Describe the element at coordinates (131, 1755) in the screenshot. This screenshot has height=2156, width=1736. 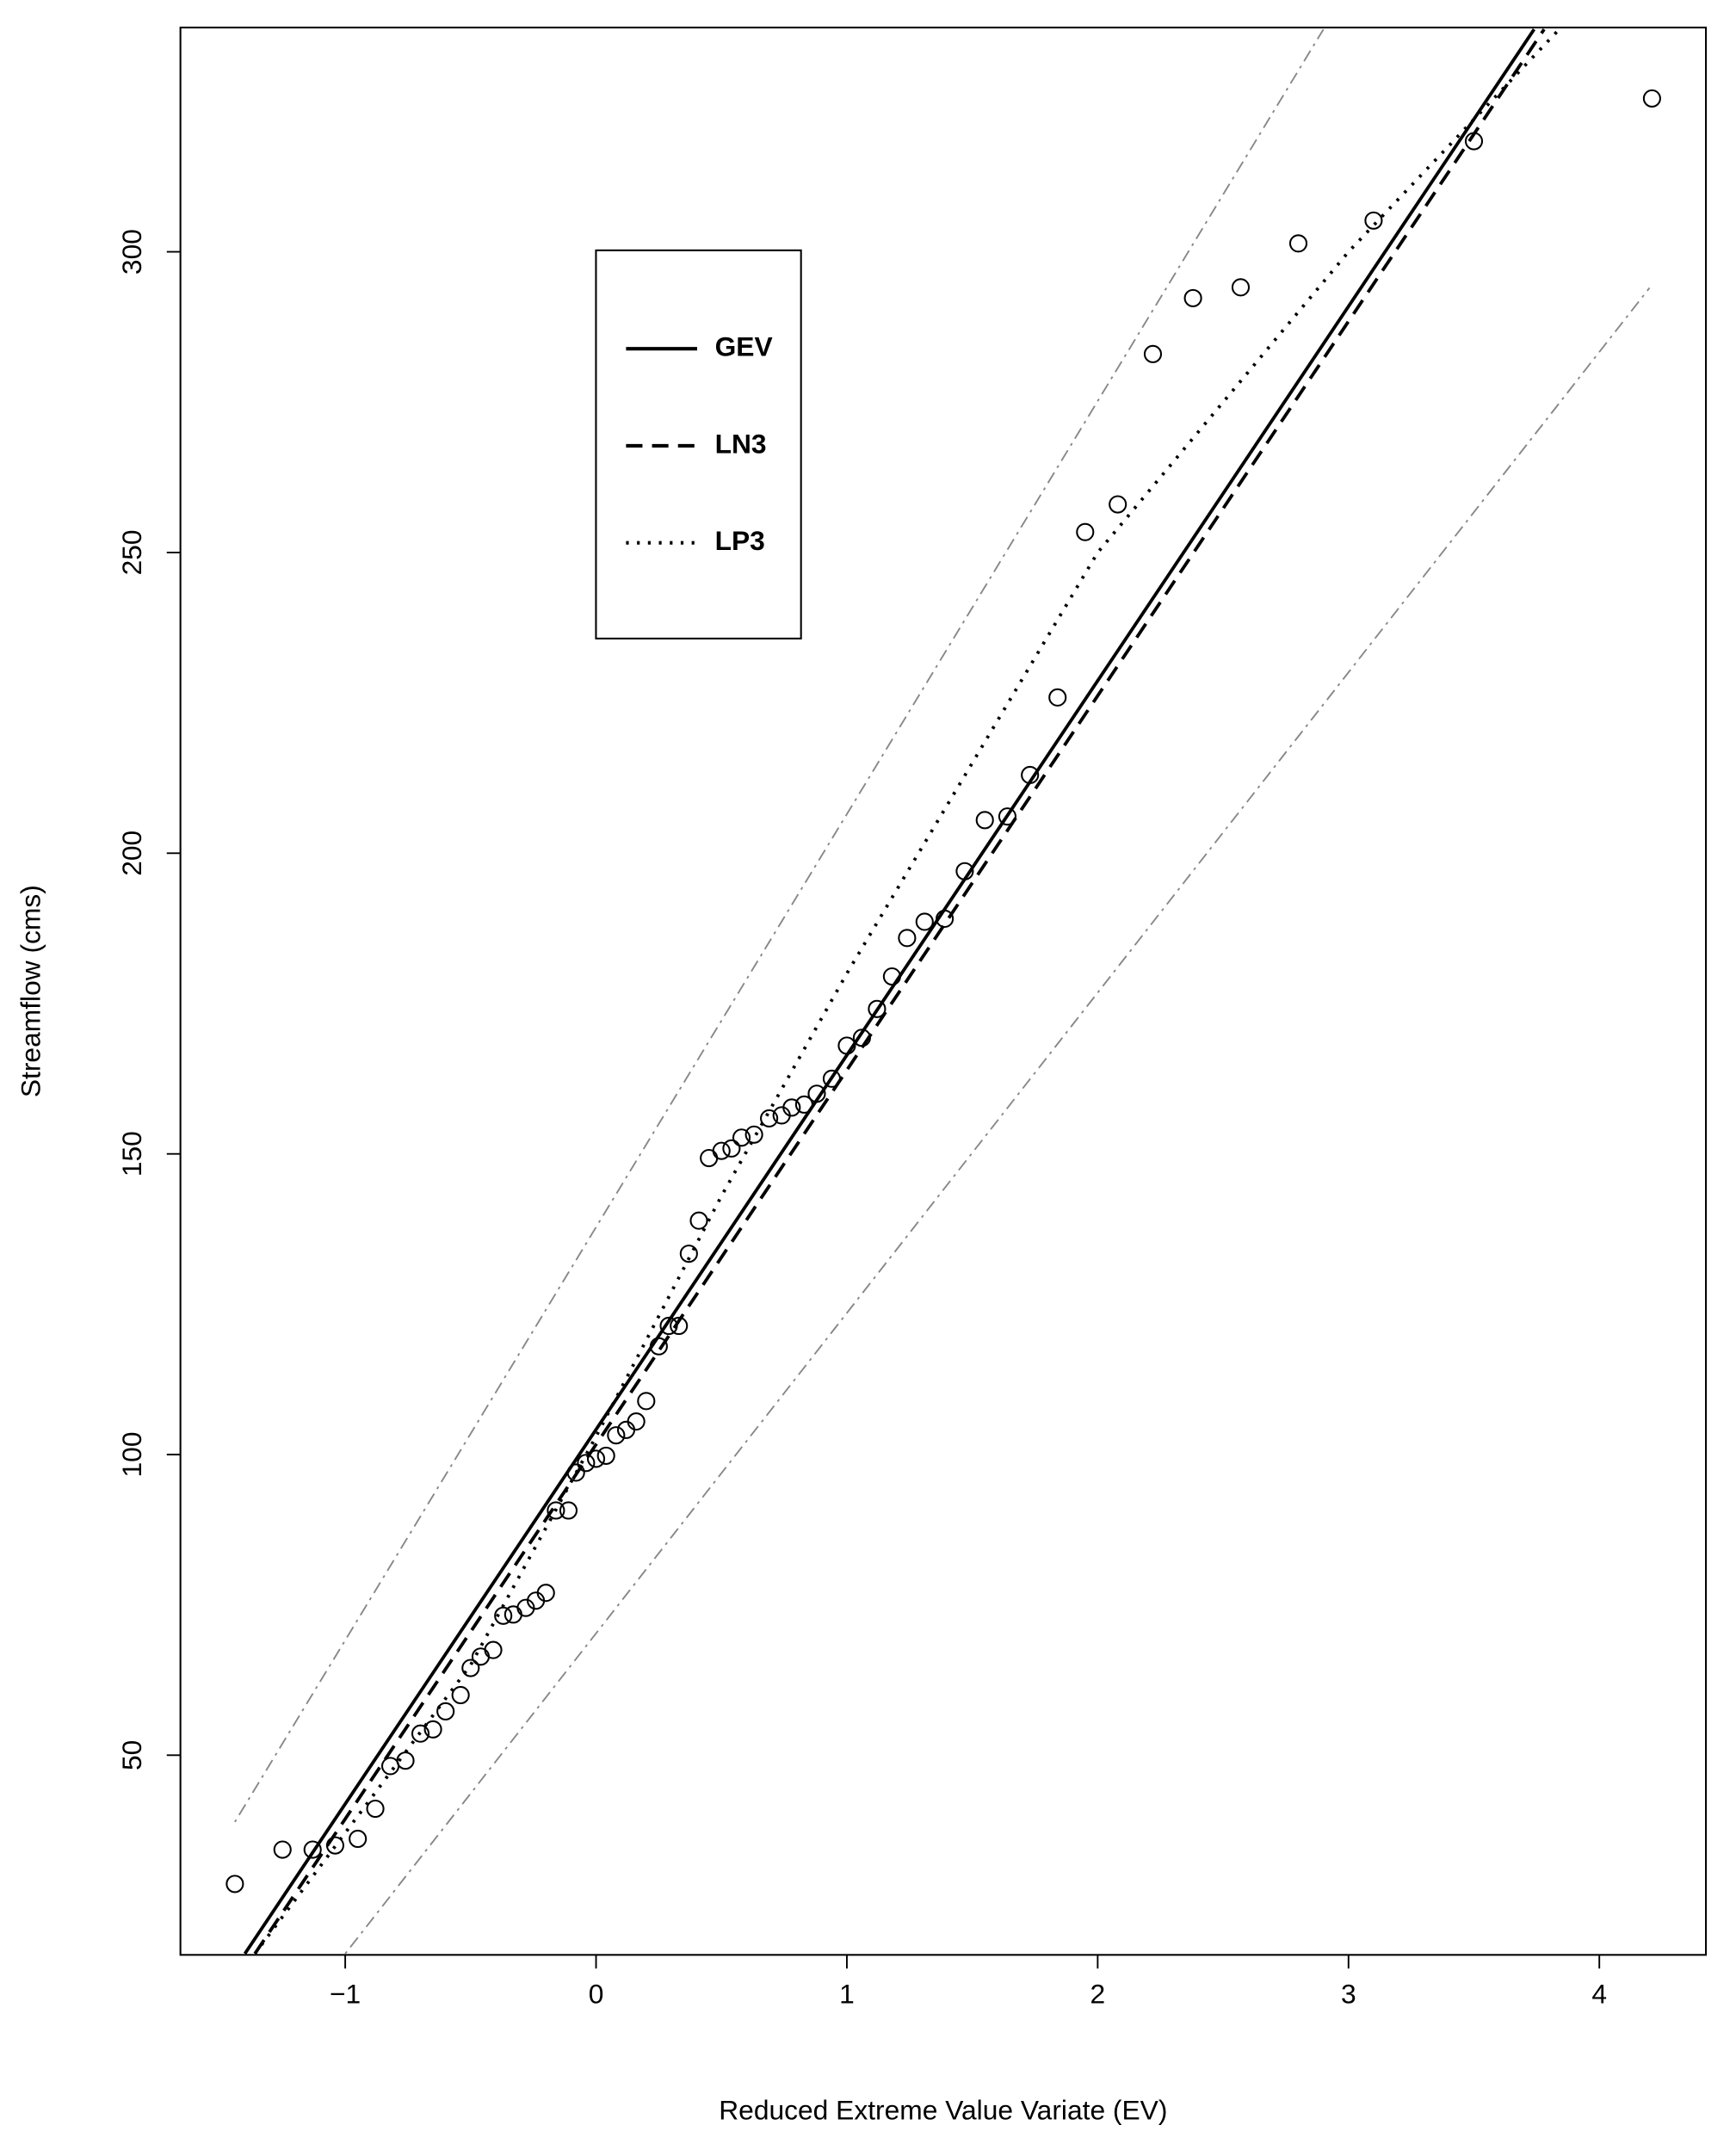
I see `y-tick-label: 50` at that location.